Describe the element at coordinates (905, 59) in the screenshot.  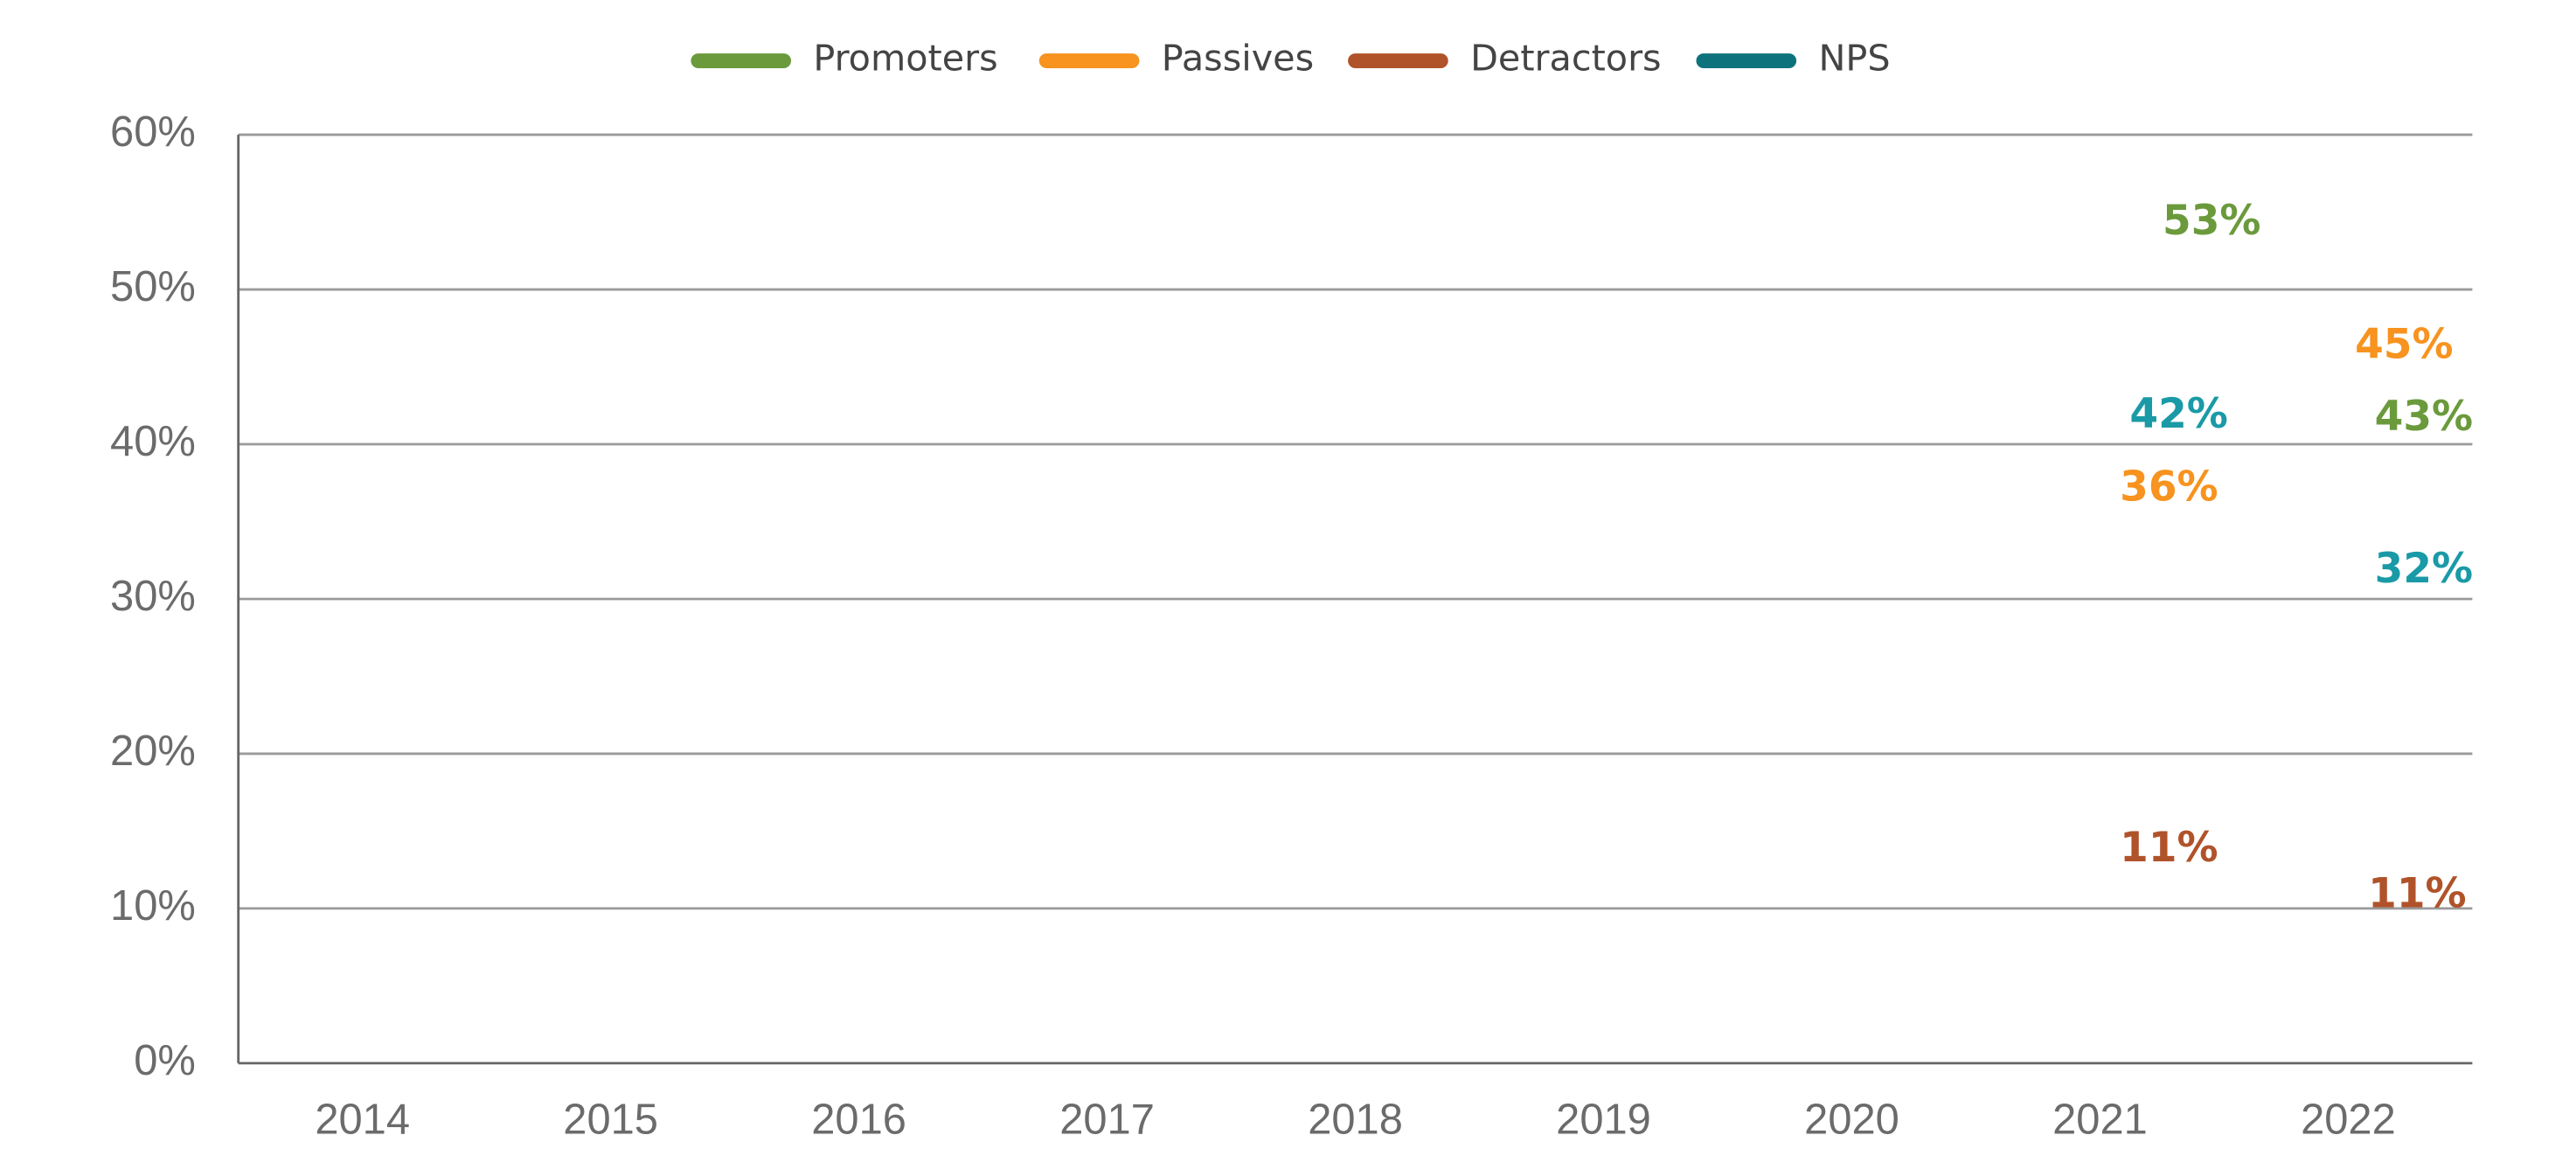
I see `legend-label: Promoters` at that location.